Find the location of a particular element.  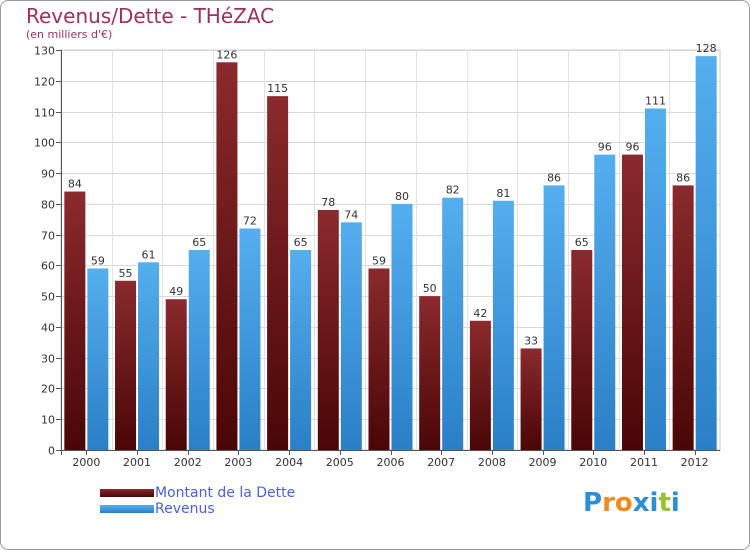

bar-dette-2011 is located at coordinates (632, 302).